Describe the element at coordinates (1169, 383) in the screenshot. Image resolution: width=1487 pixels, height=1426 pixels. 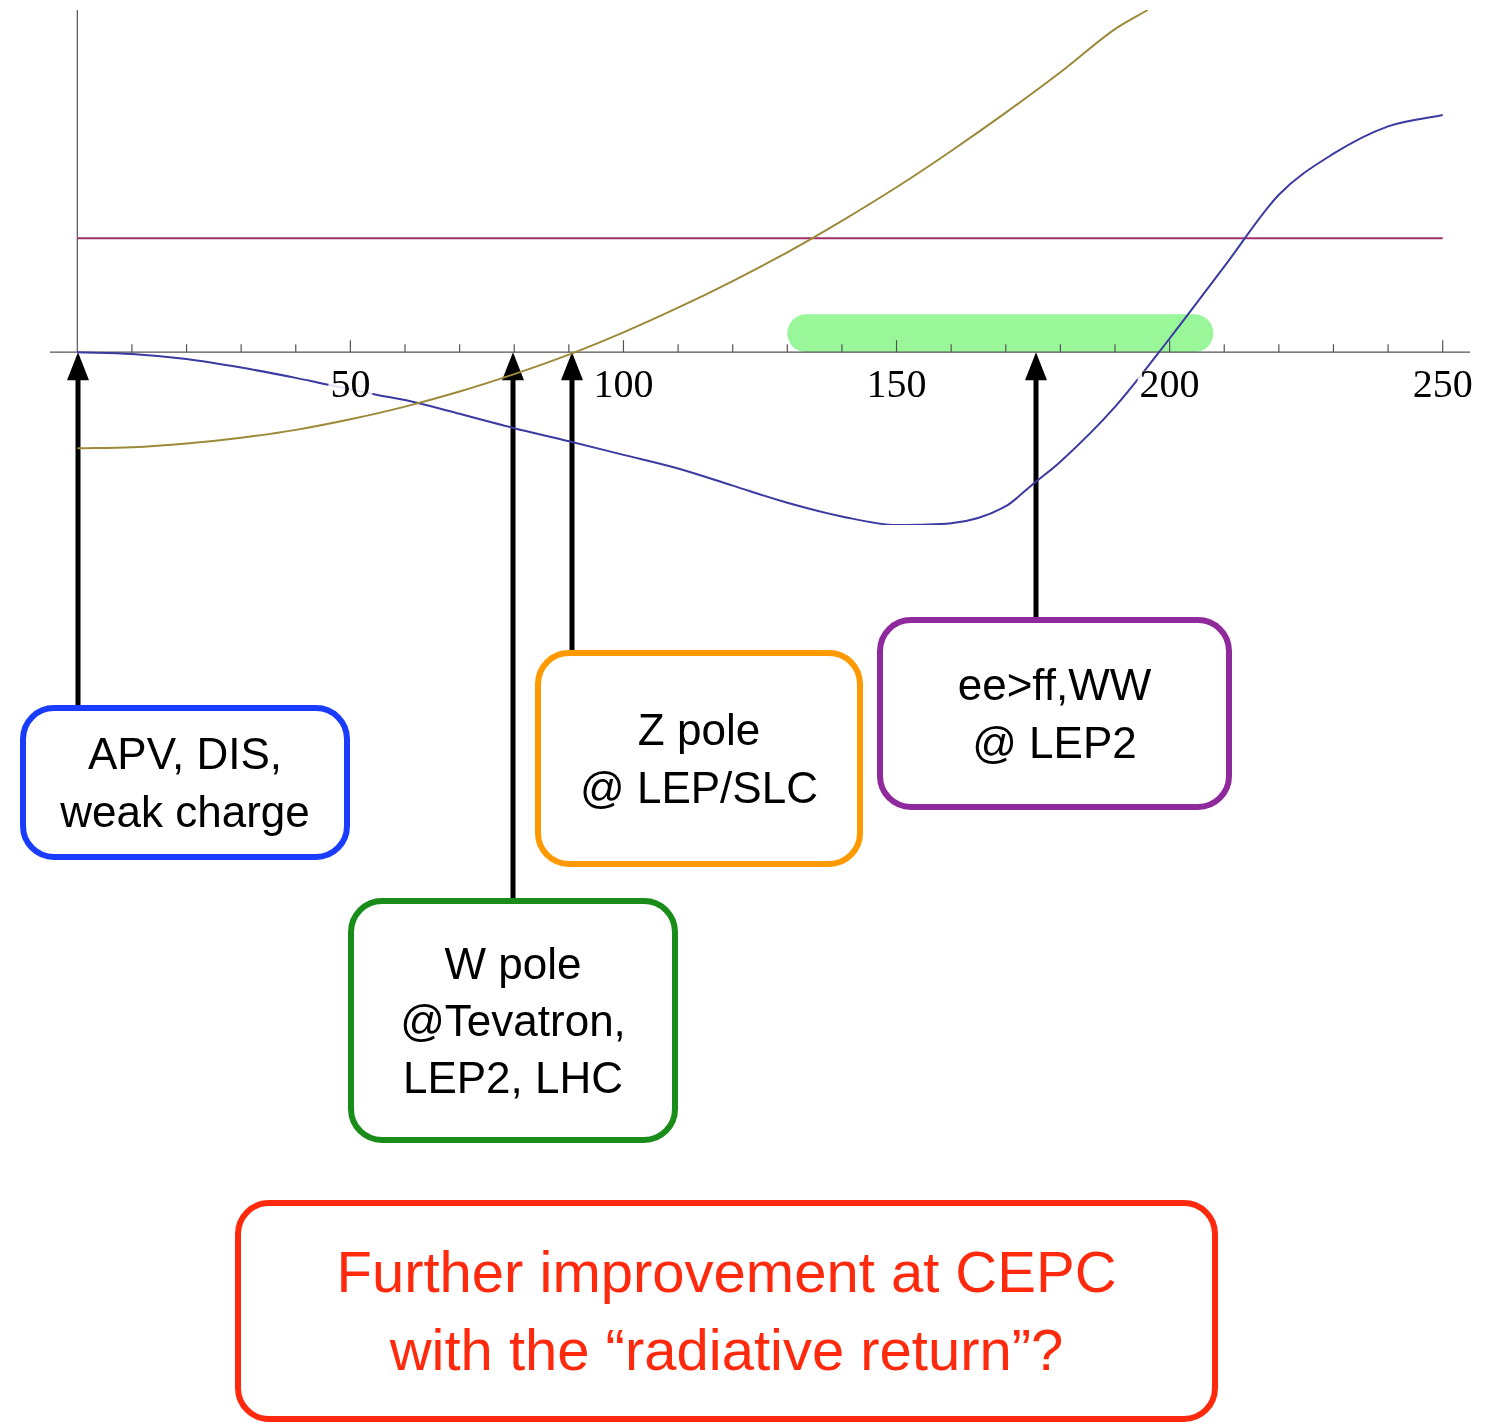
I see `x-tick-label: 200` at that location.